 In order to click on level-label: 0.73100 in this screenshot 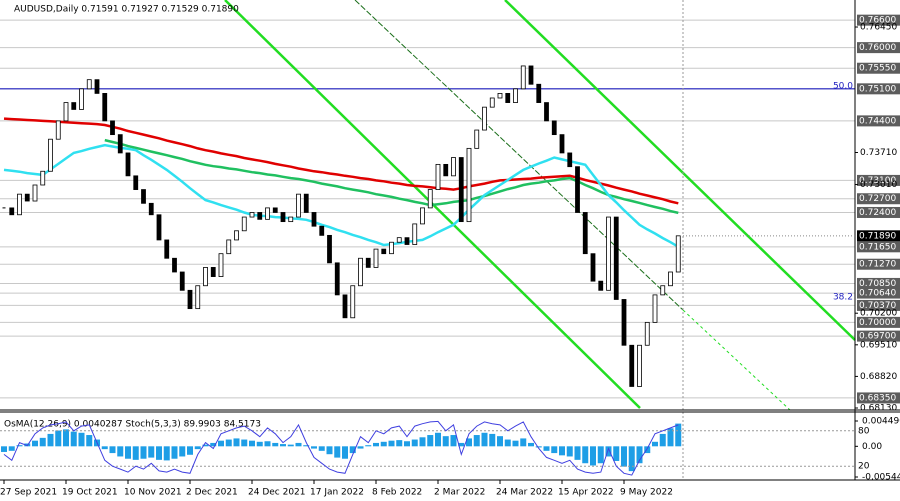, I will do `click(877, 181)`.